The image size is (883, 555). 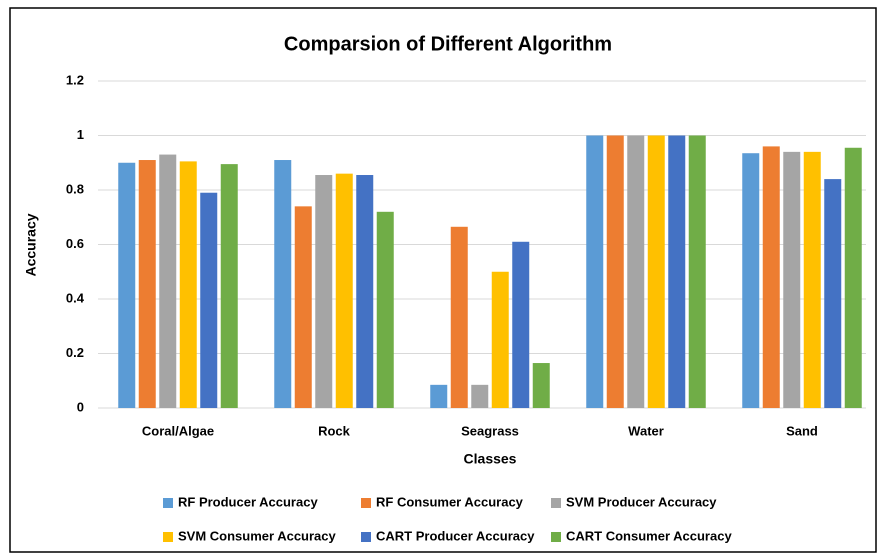 What do you see at coordinates (490, 430) in the screenshot?
I see `x-tick-label: Seagrass` at bounding box center [490, 430].